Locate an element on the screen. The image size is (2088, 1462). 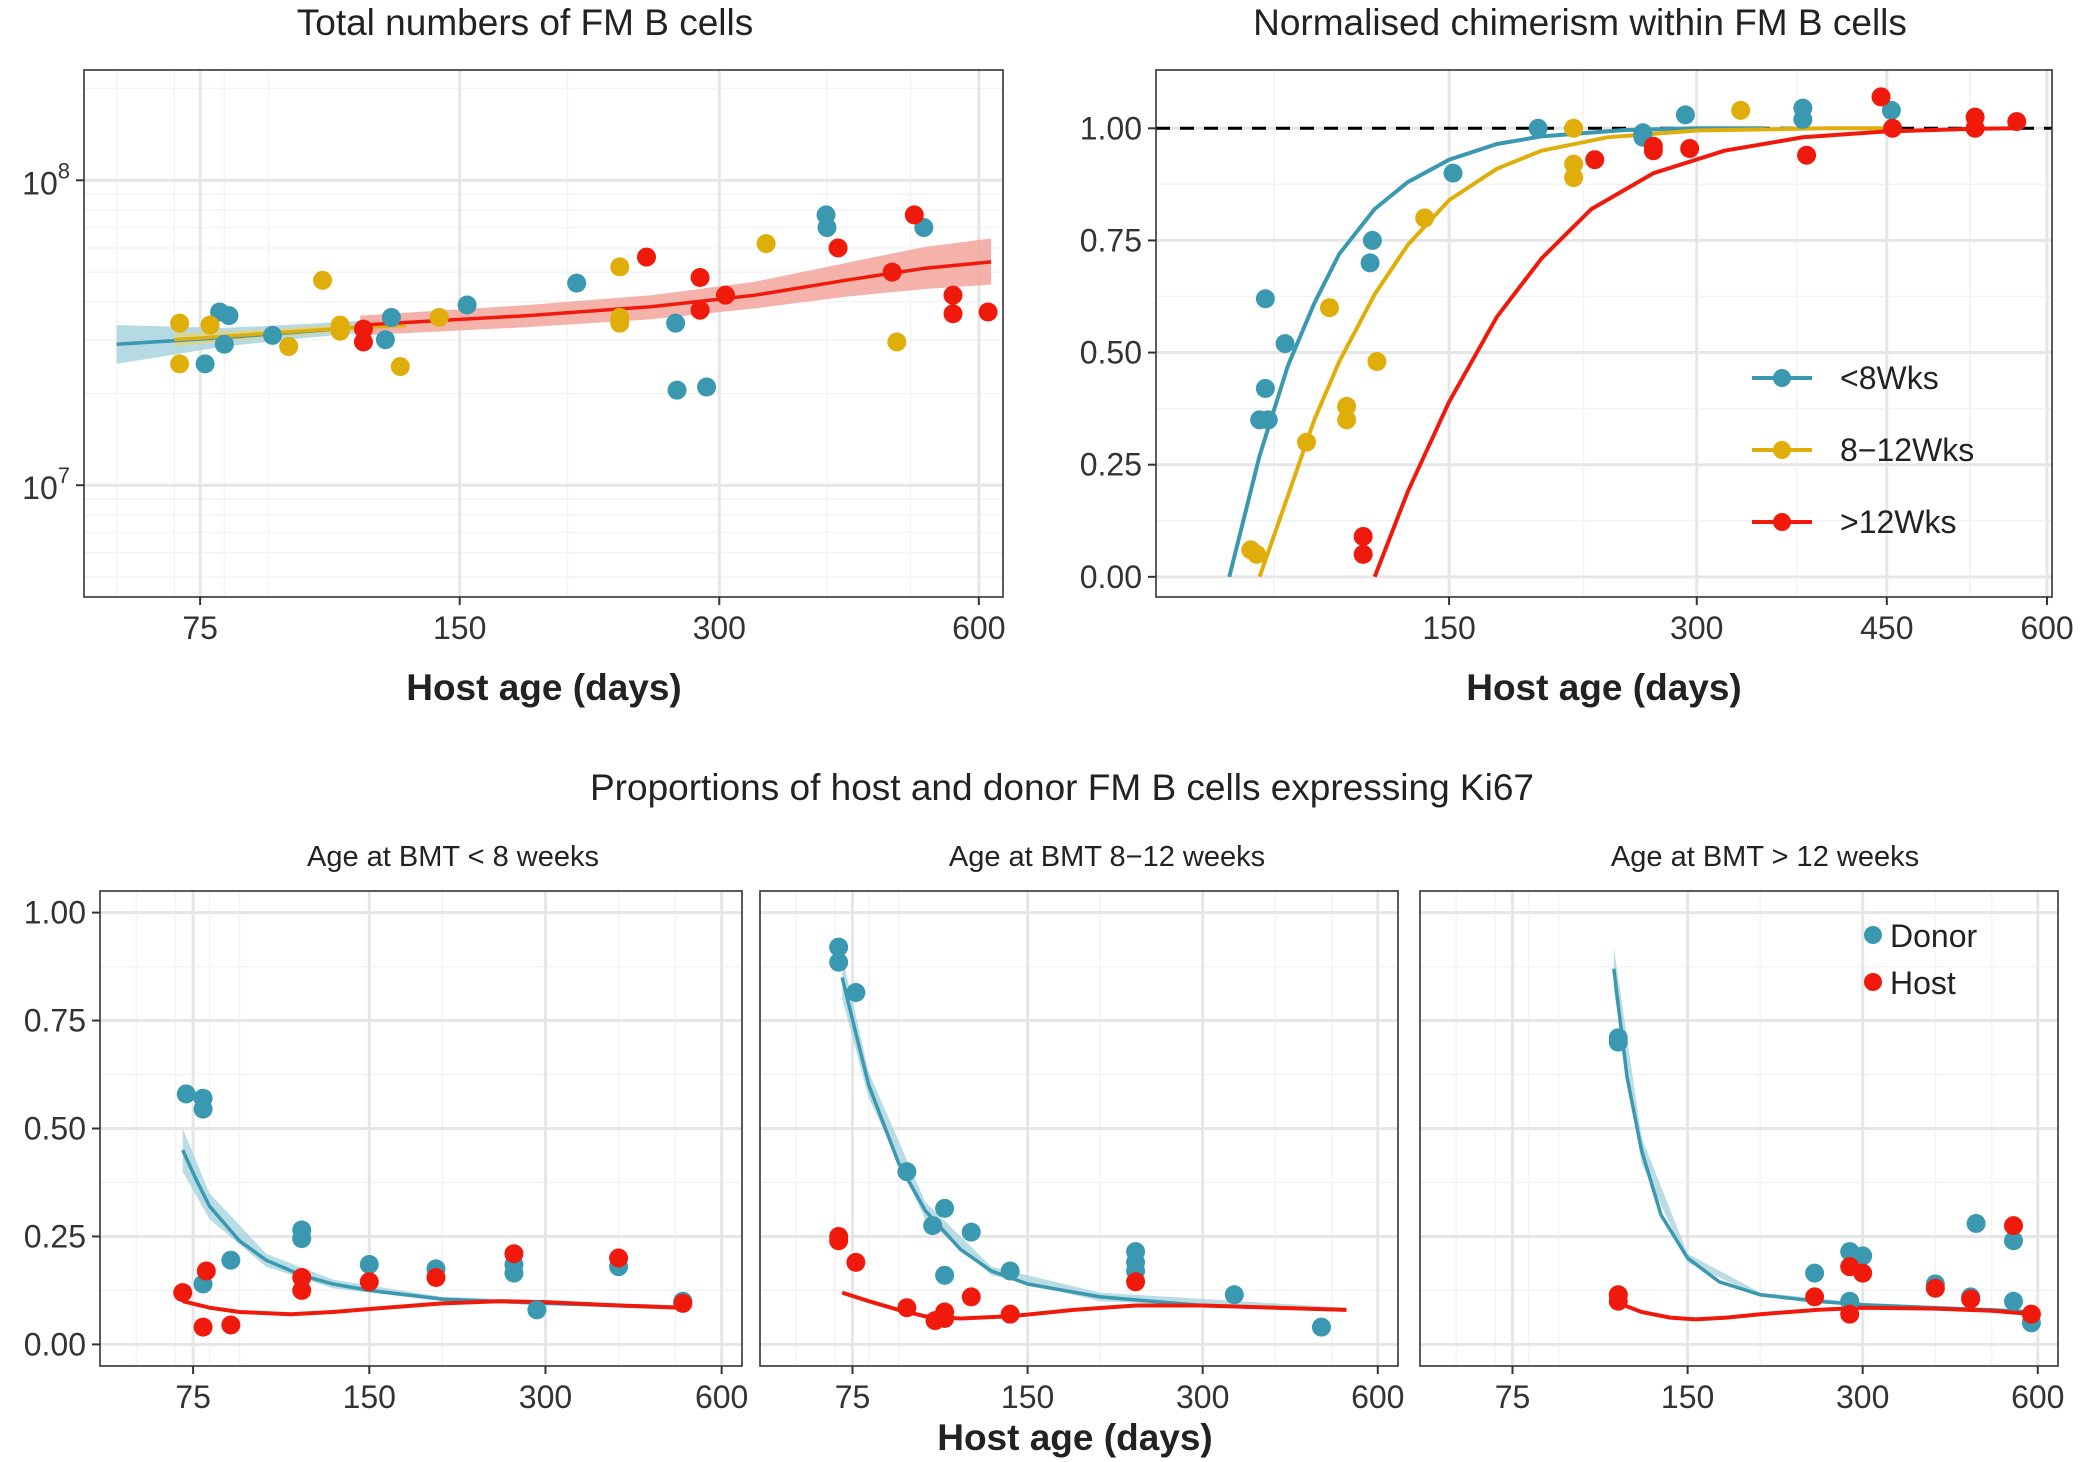
y-tick-exponent: 7 is located at coordinates (64, 475).